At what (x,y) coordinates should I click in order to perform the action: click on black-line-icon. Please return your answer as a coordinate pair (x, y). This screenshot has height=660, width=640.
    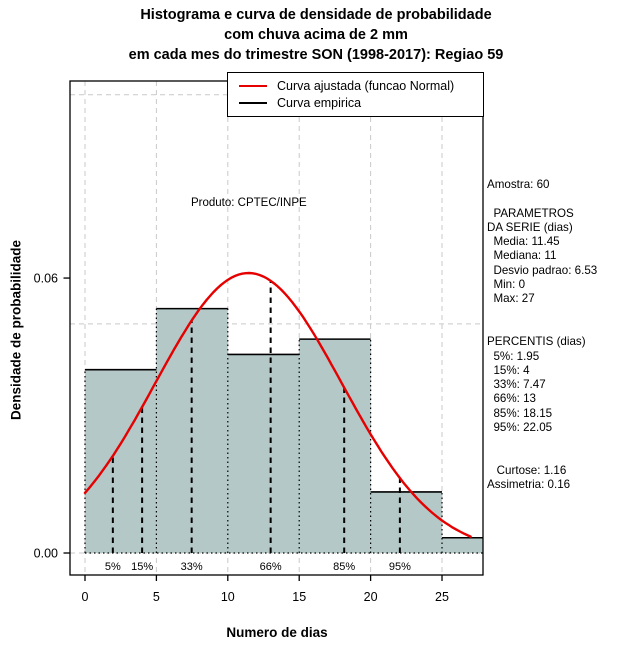
    Looking at the image, I should click on (253, 103).